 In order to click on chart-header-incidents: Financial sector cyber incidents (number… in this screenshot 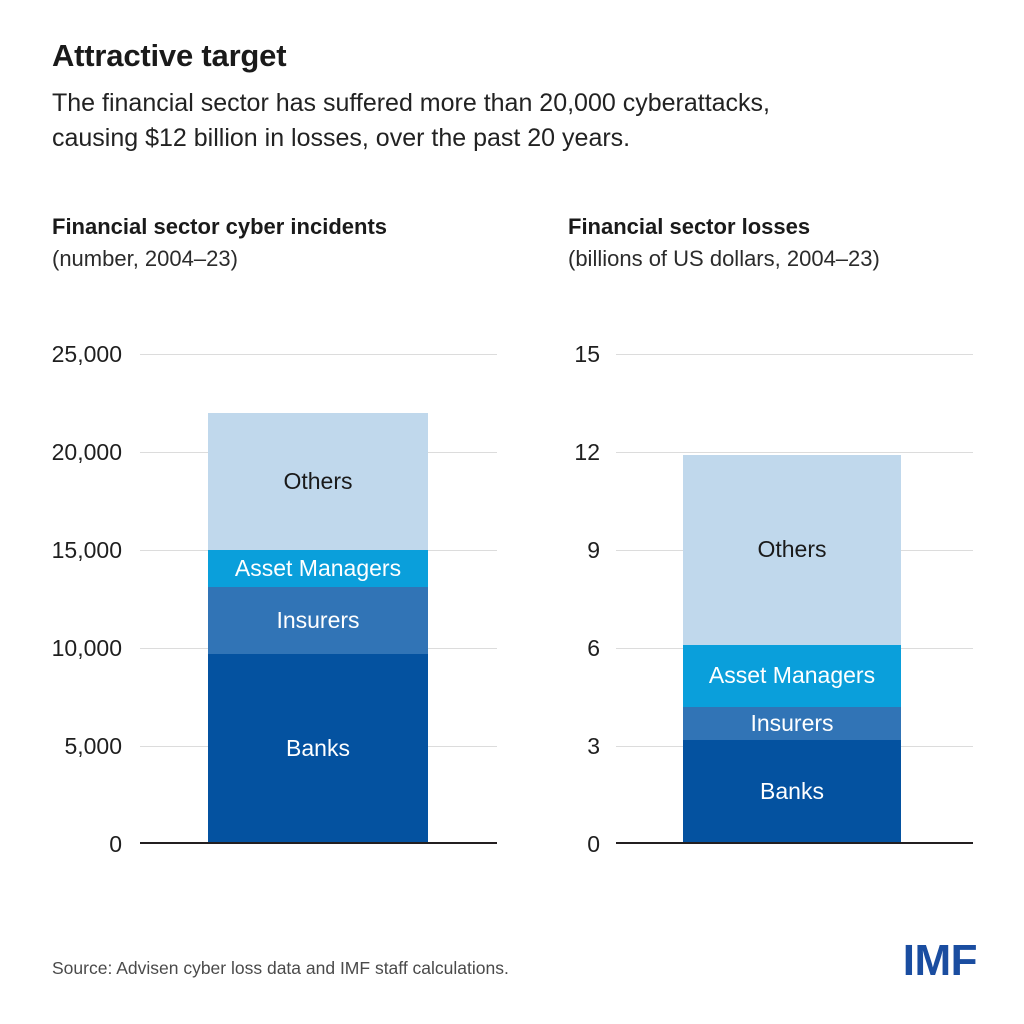, I will do `click(219, 243)`.